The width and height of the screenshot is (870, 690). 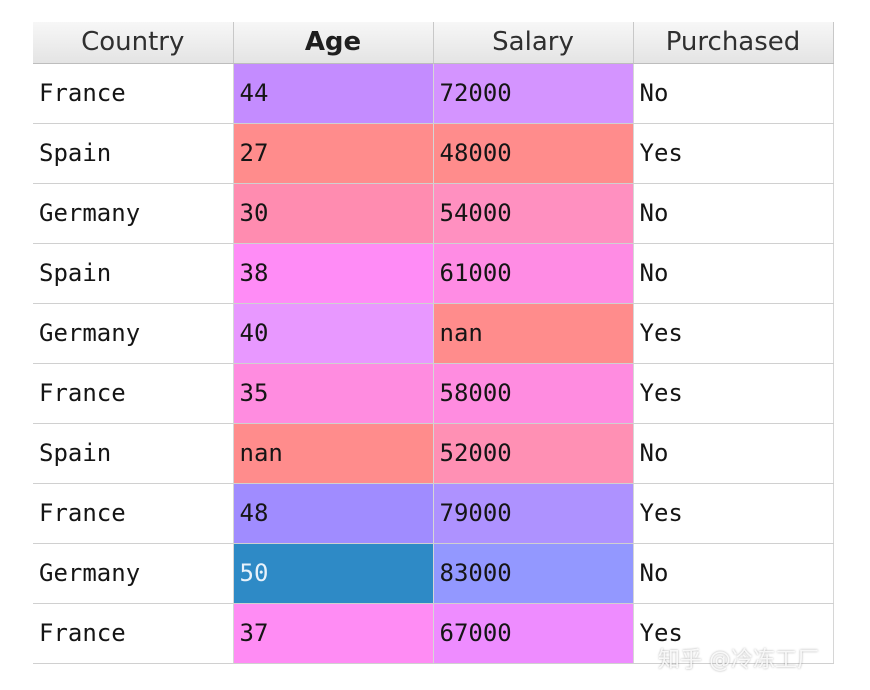 I want to click on table-row: Spain 27 48000 Yes, so click(x=433, y=153).